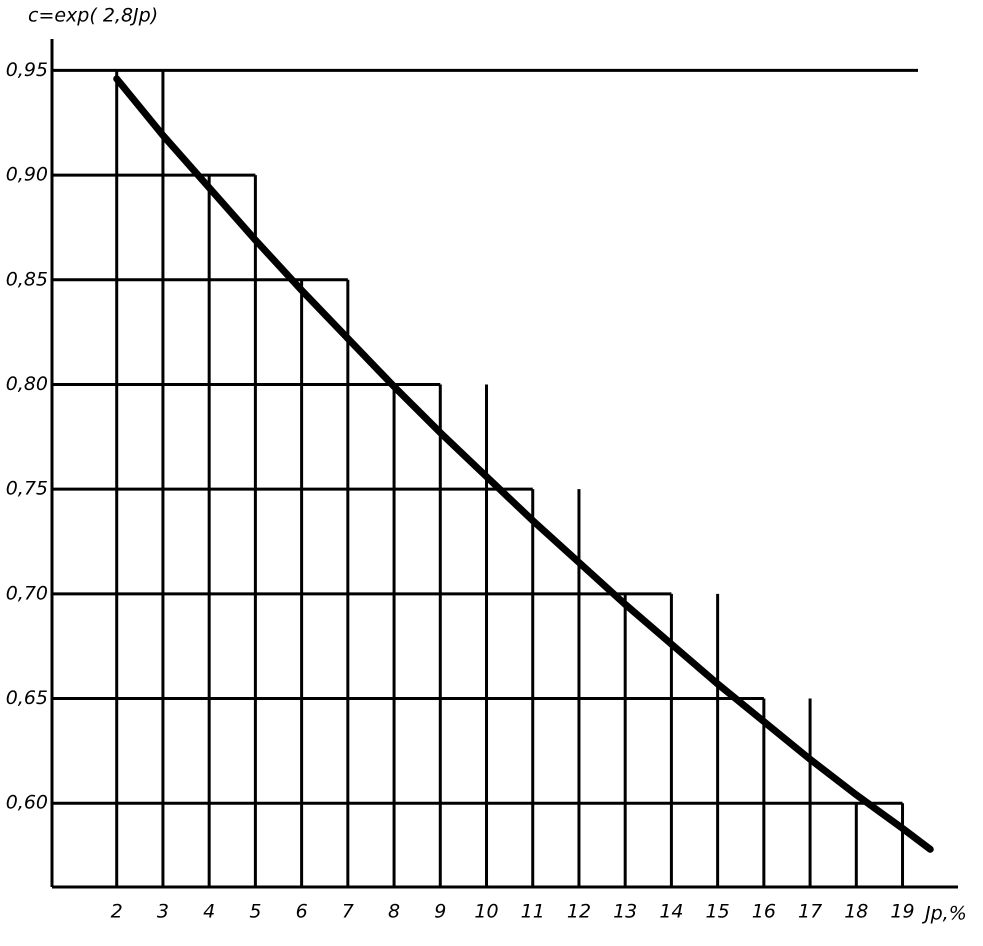 This screenshot has width=983, height=946. I want to click on x-tick-label: 3, so click(163, 912).